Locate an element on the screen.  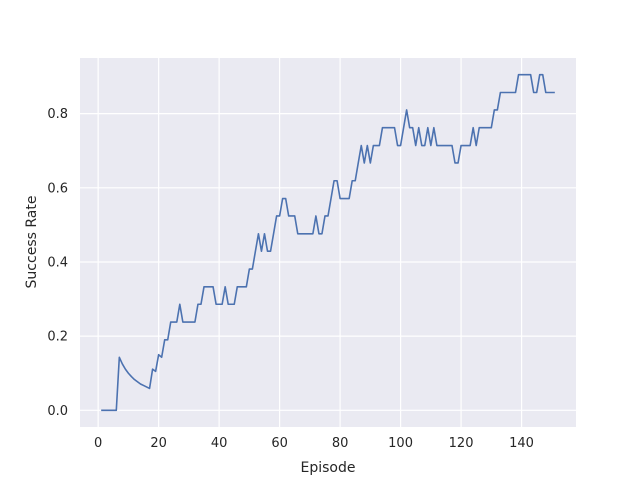
x-tick-label: 120 is located at coordinates (461, 443).